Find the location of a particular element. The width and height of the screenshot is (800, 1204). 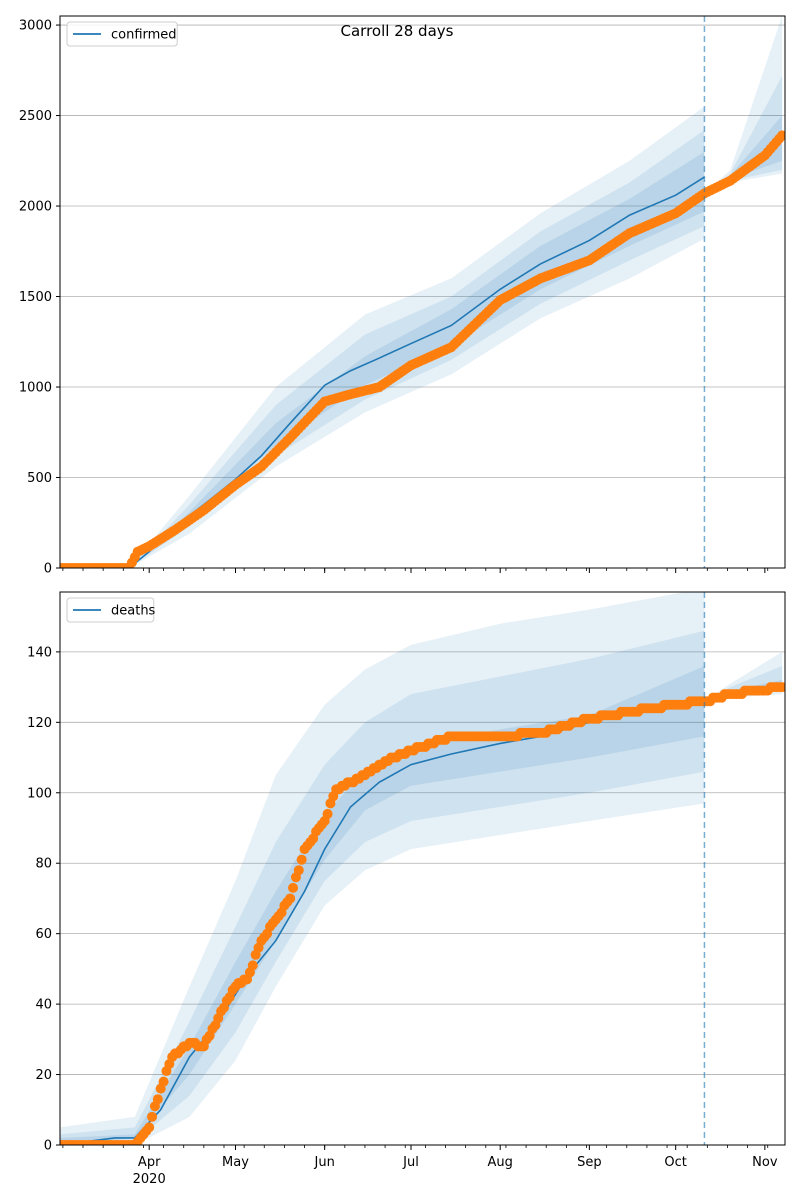

y-tick-label: 1500 is located at coordinates (35, 297).